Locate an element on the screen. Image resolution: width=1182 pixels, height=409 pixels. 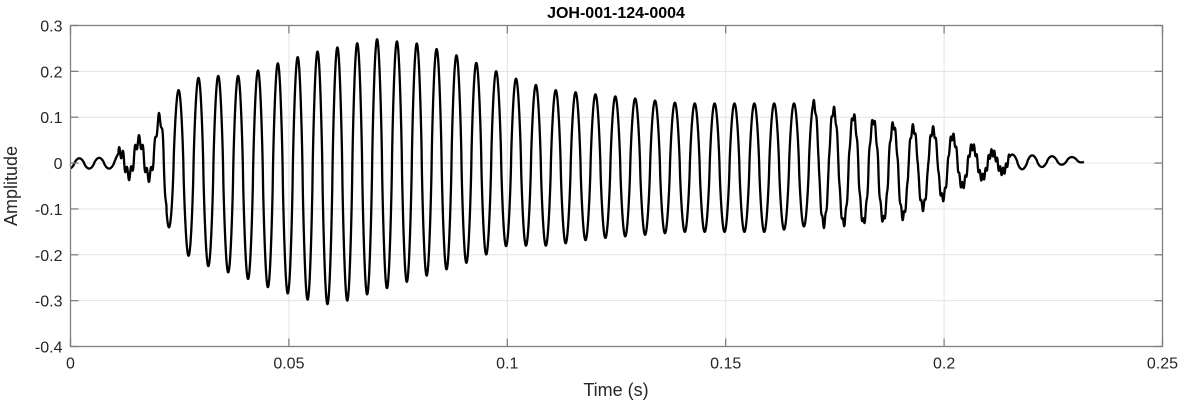
y-tick-label: -0.2 is located at coordinates (49, 256).